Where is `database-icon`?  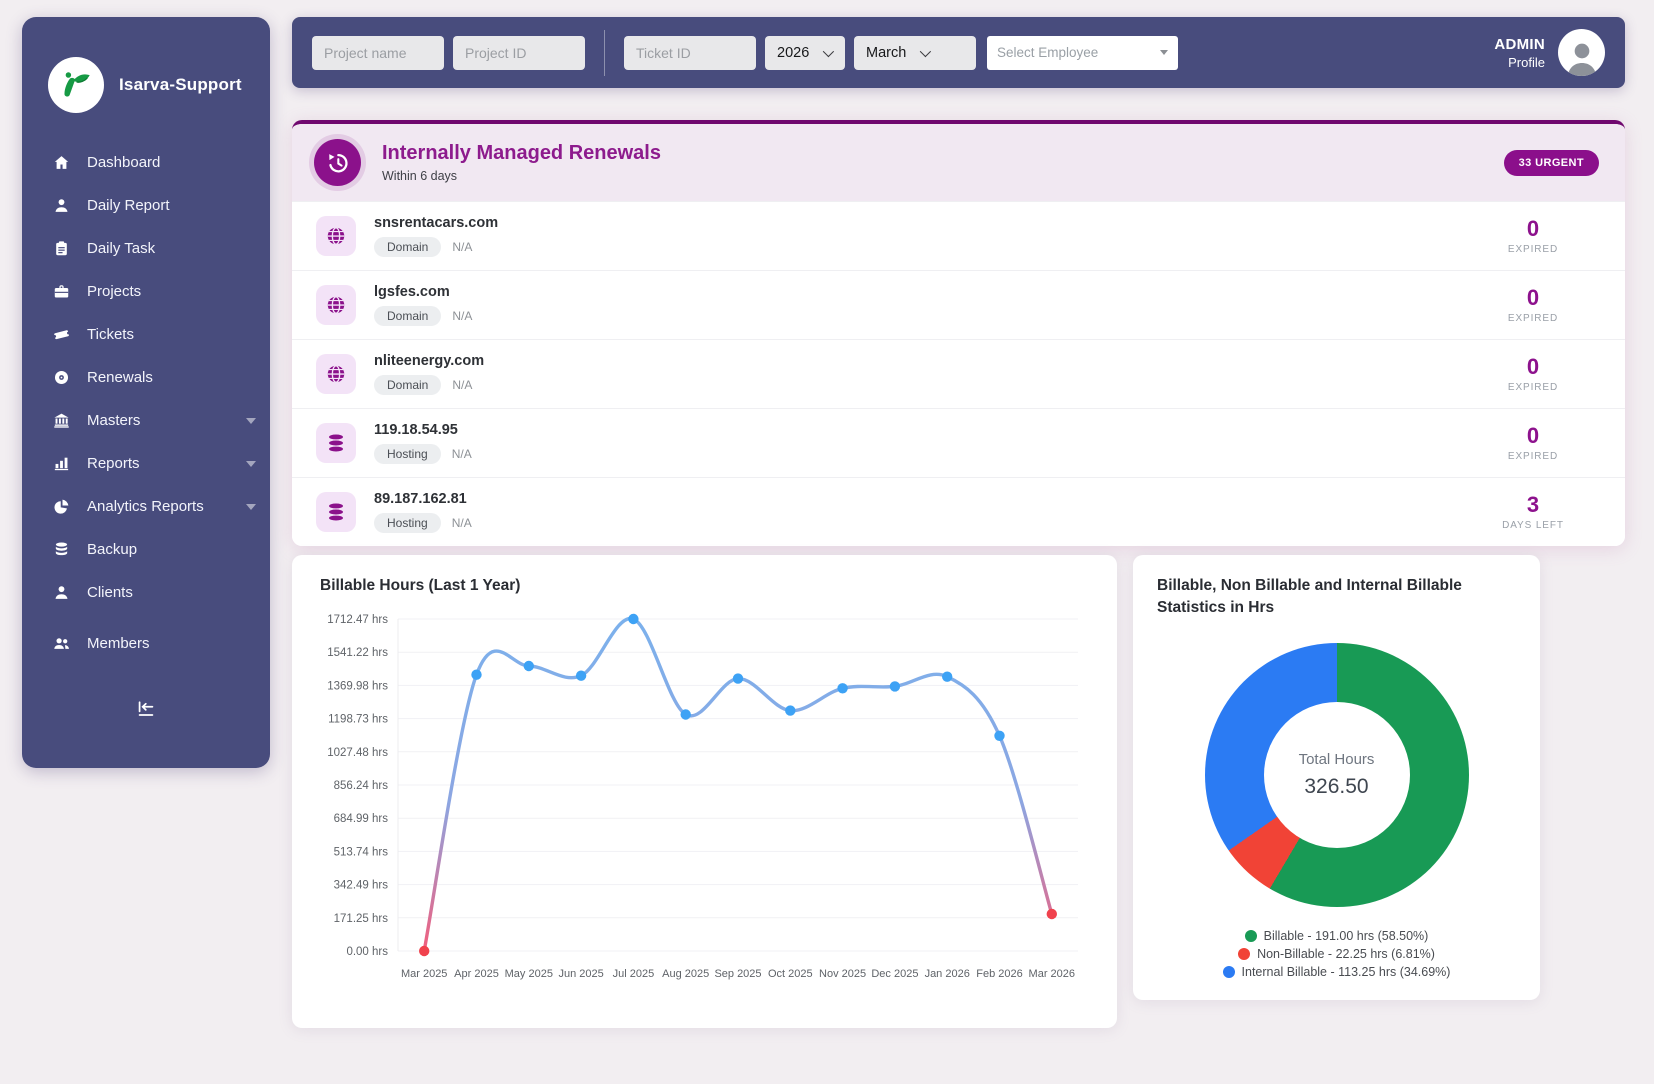 database-icon is located at coordinates (61, 549).